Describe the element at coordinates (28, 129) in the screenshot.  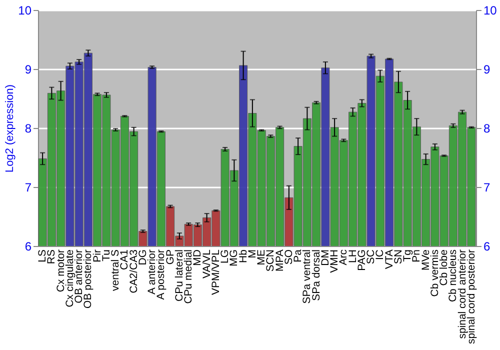
I see `y-tick-label: 8` at that location.